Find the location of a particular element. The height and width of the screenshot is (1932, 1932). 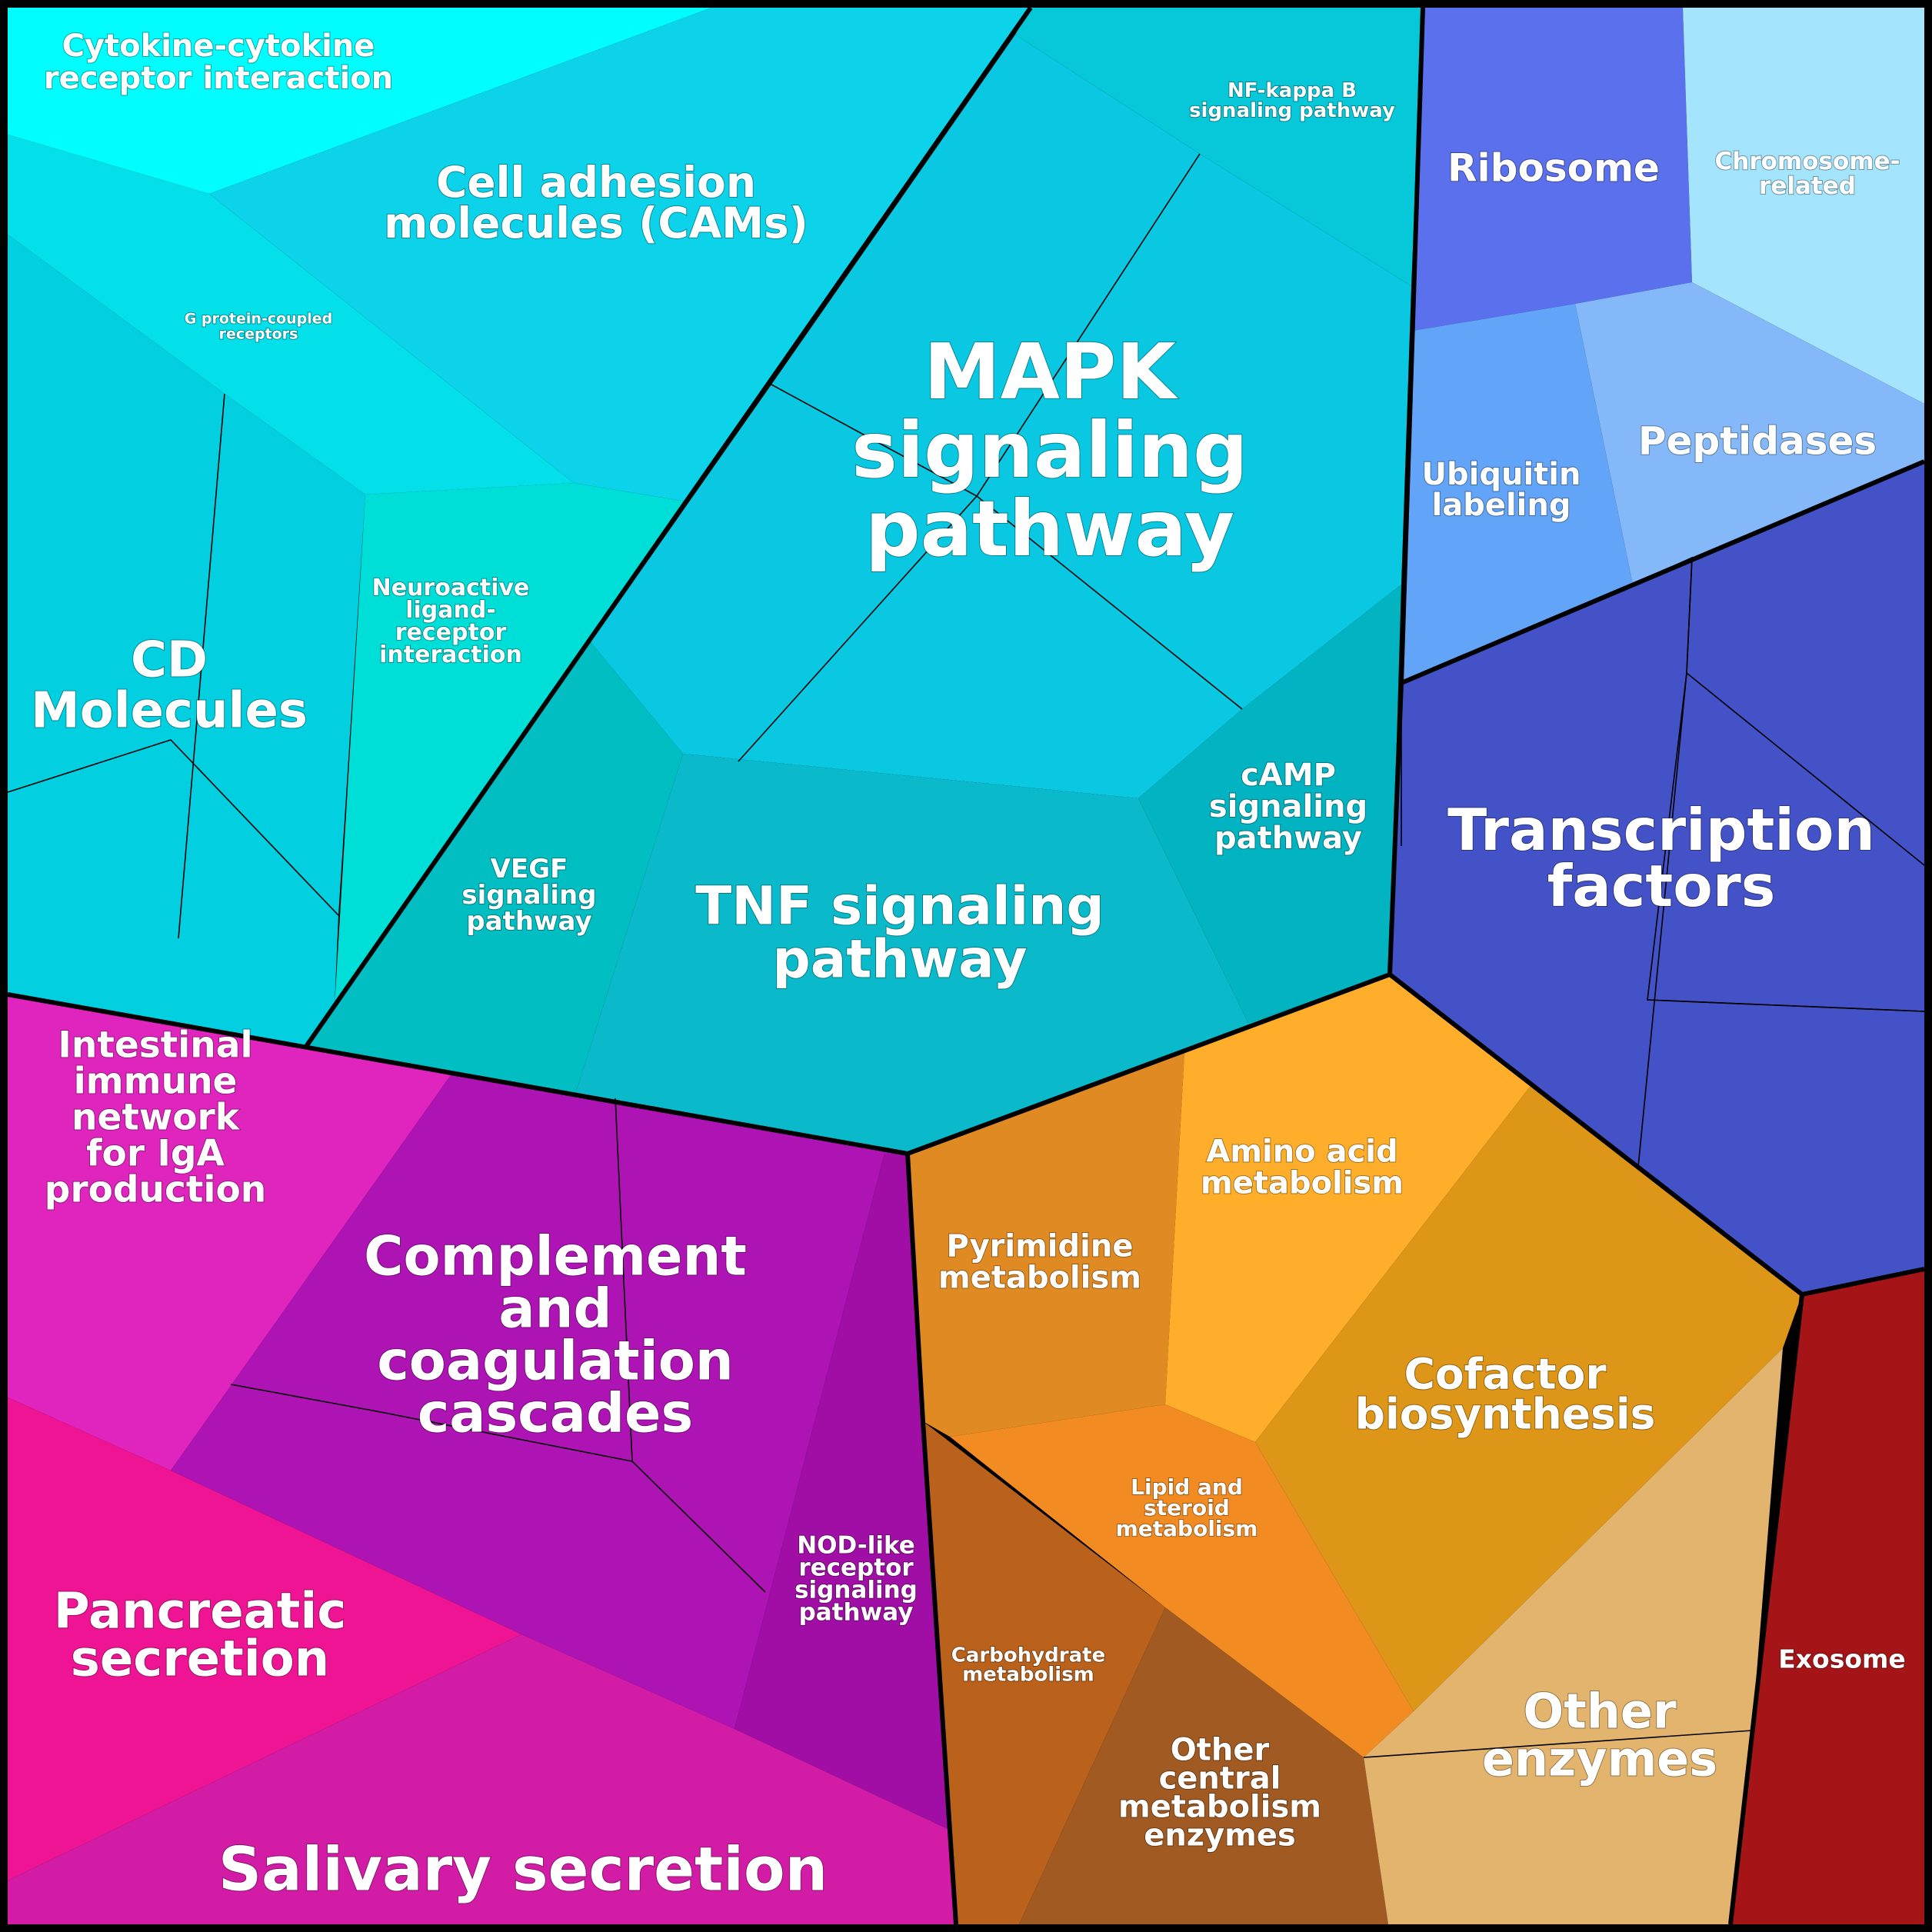

cell-vegf-signaling-pathway is located at coordinates (494, 868).